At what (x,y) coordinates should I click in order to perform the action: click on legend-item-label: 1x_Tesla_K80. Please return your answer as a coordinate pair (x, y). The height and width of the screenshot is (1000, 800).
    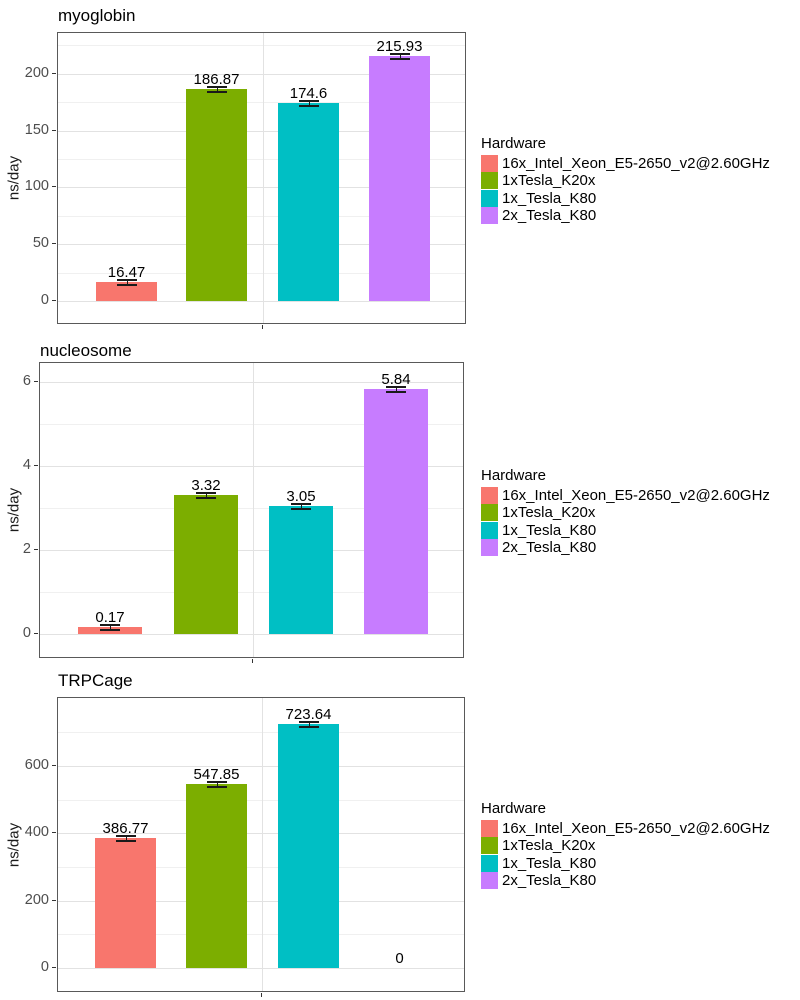
    Looking at the image, I should click on (549, 198).